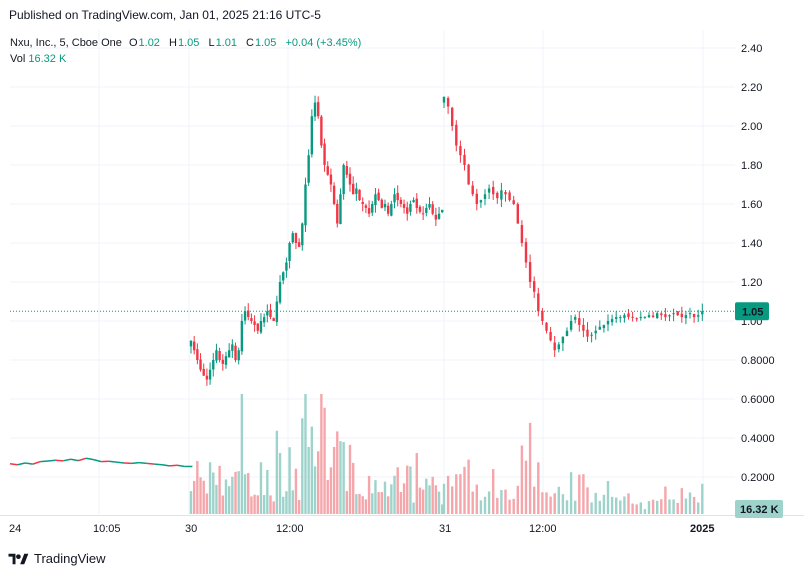 The image size is (804, 578). Describe the element at coordinates (57, 558) in the screenshot. I see `tradingview-brand: TradingView` at that location.